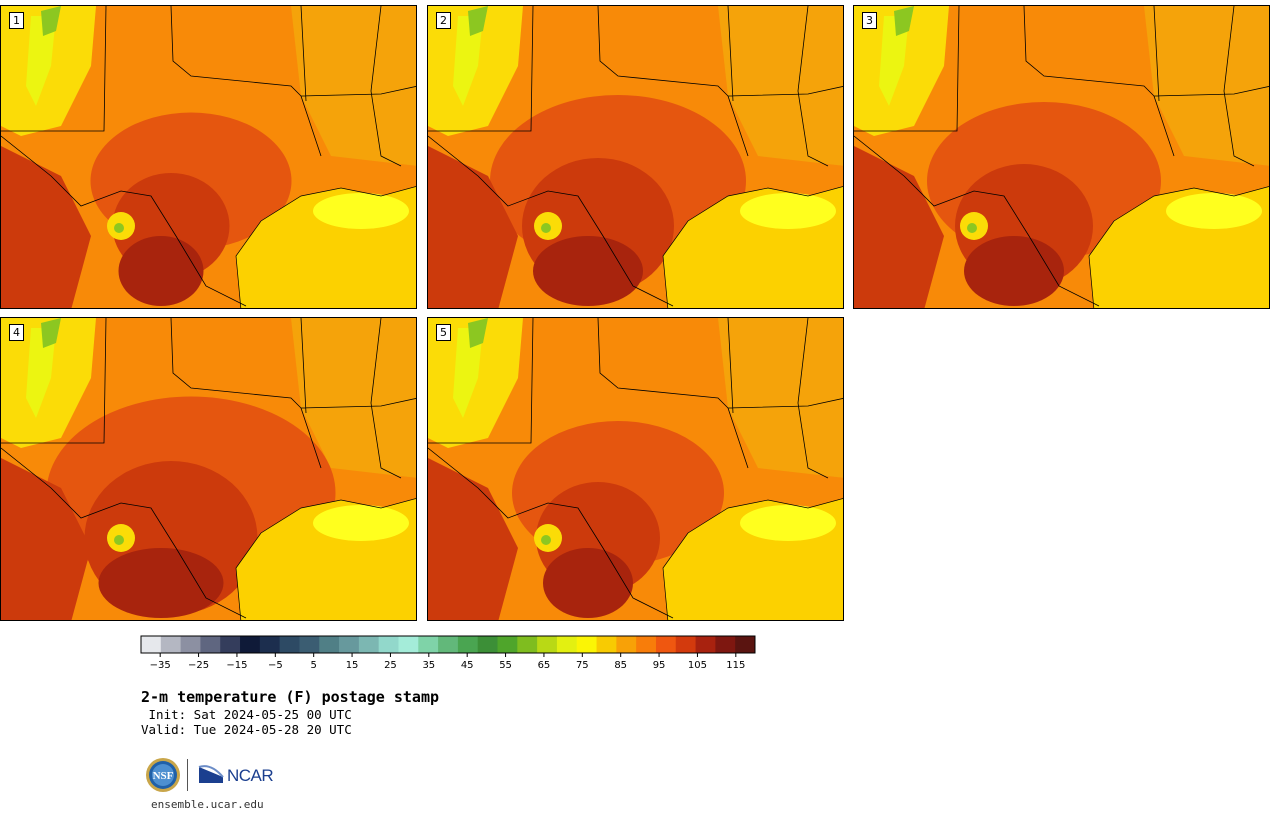 This screenshot has width=1280, height=815. What do you see at coordinates (275, 665) in the screenshot?
I see `colorbar-tick-label: −5` at bounding box center [275, 665].